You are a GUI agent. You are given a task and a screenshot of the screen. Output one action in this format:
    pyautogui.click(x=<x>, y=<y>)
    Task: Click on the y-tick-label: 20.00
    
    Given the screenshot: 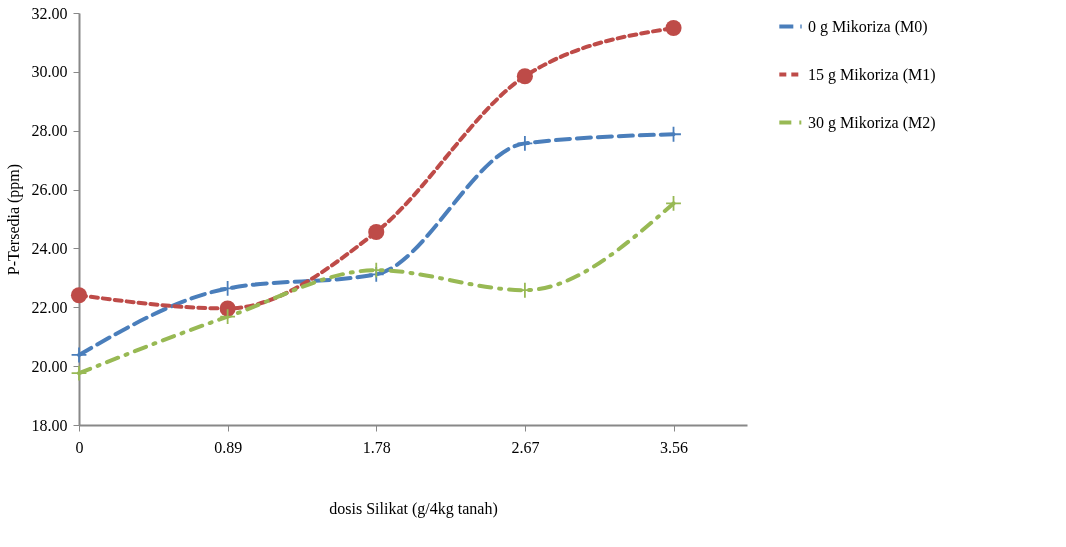 What is the action you would take?
    pyautogui.click(x=49, y=366)
    